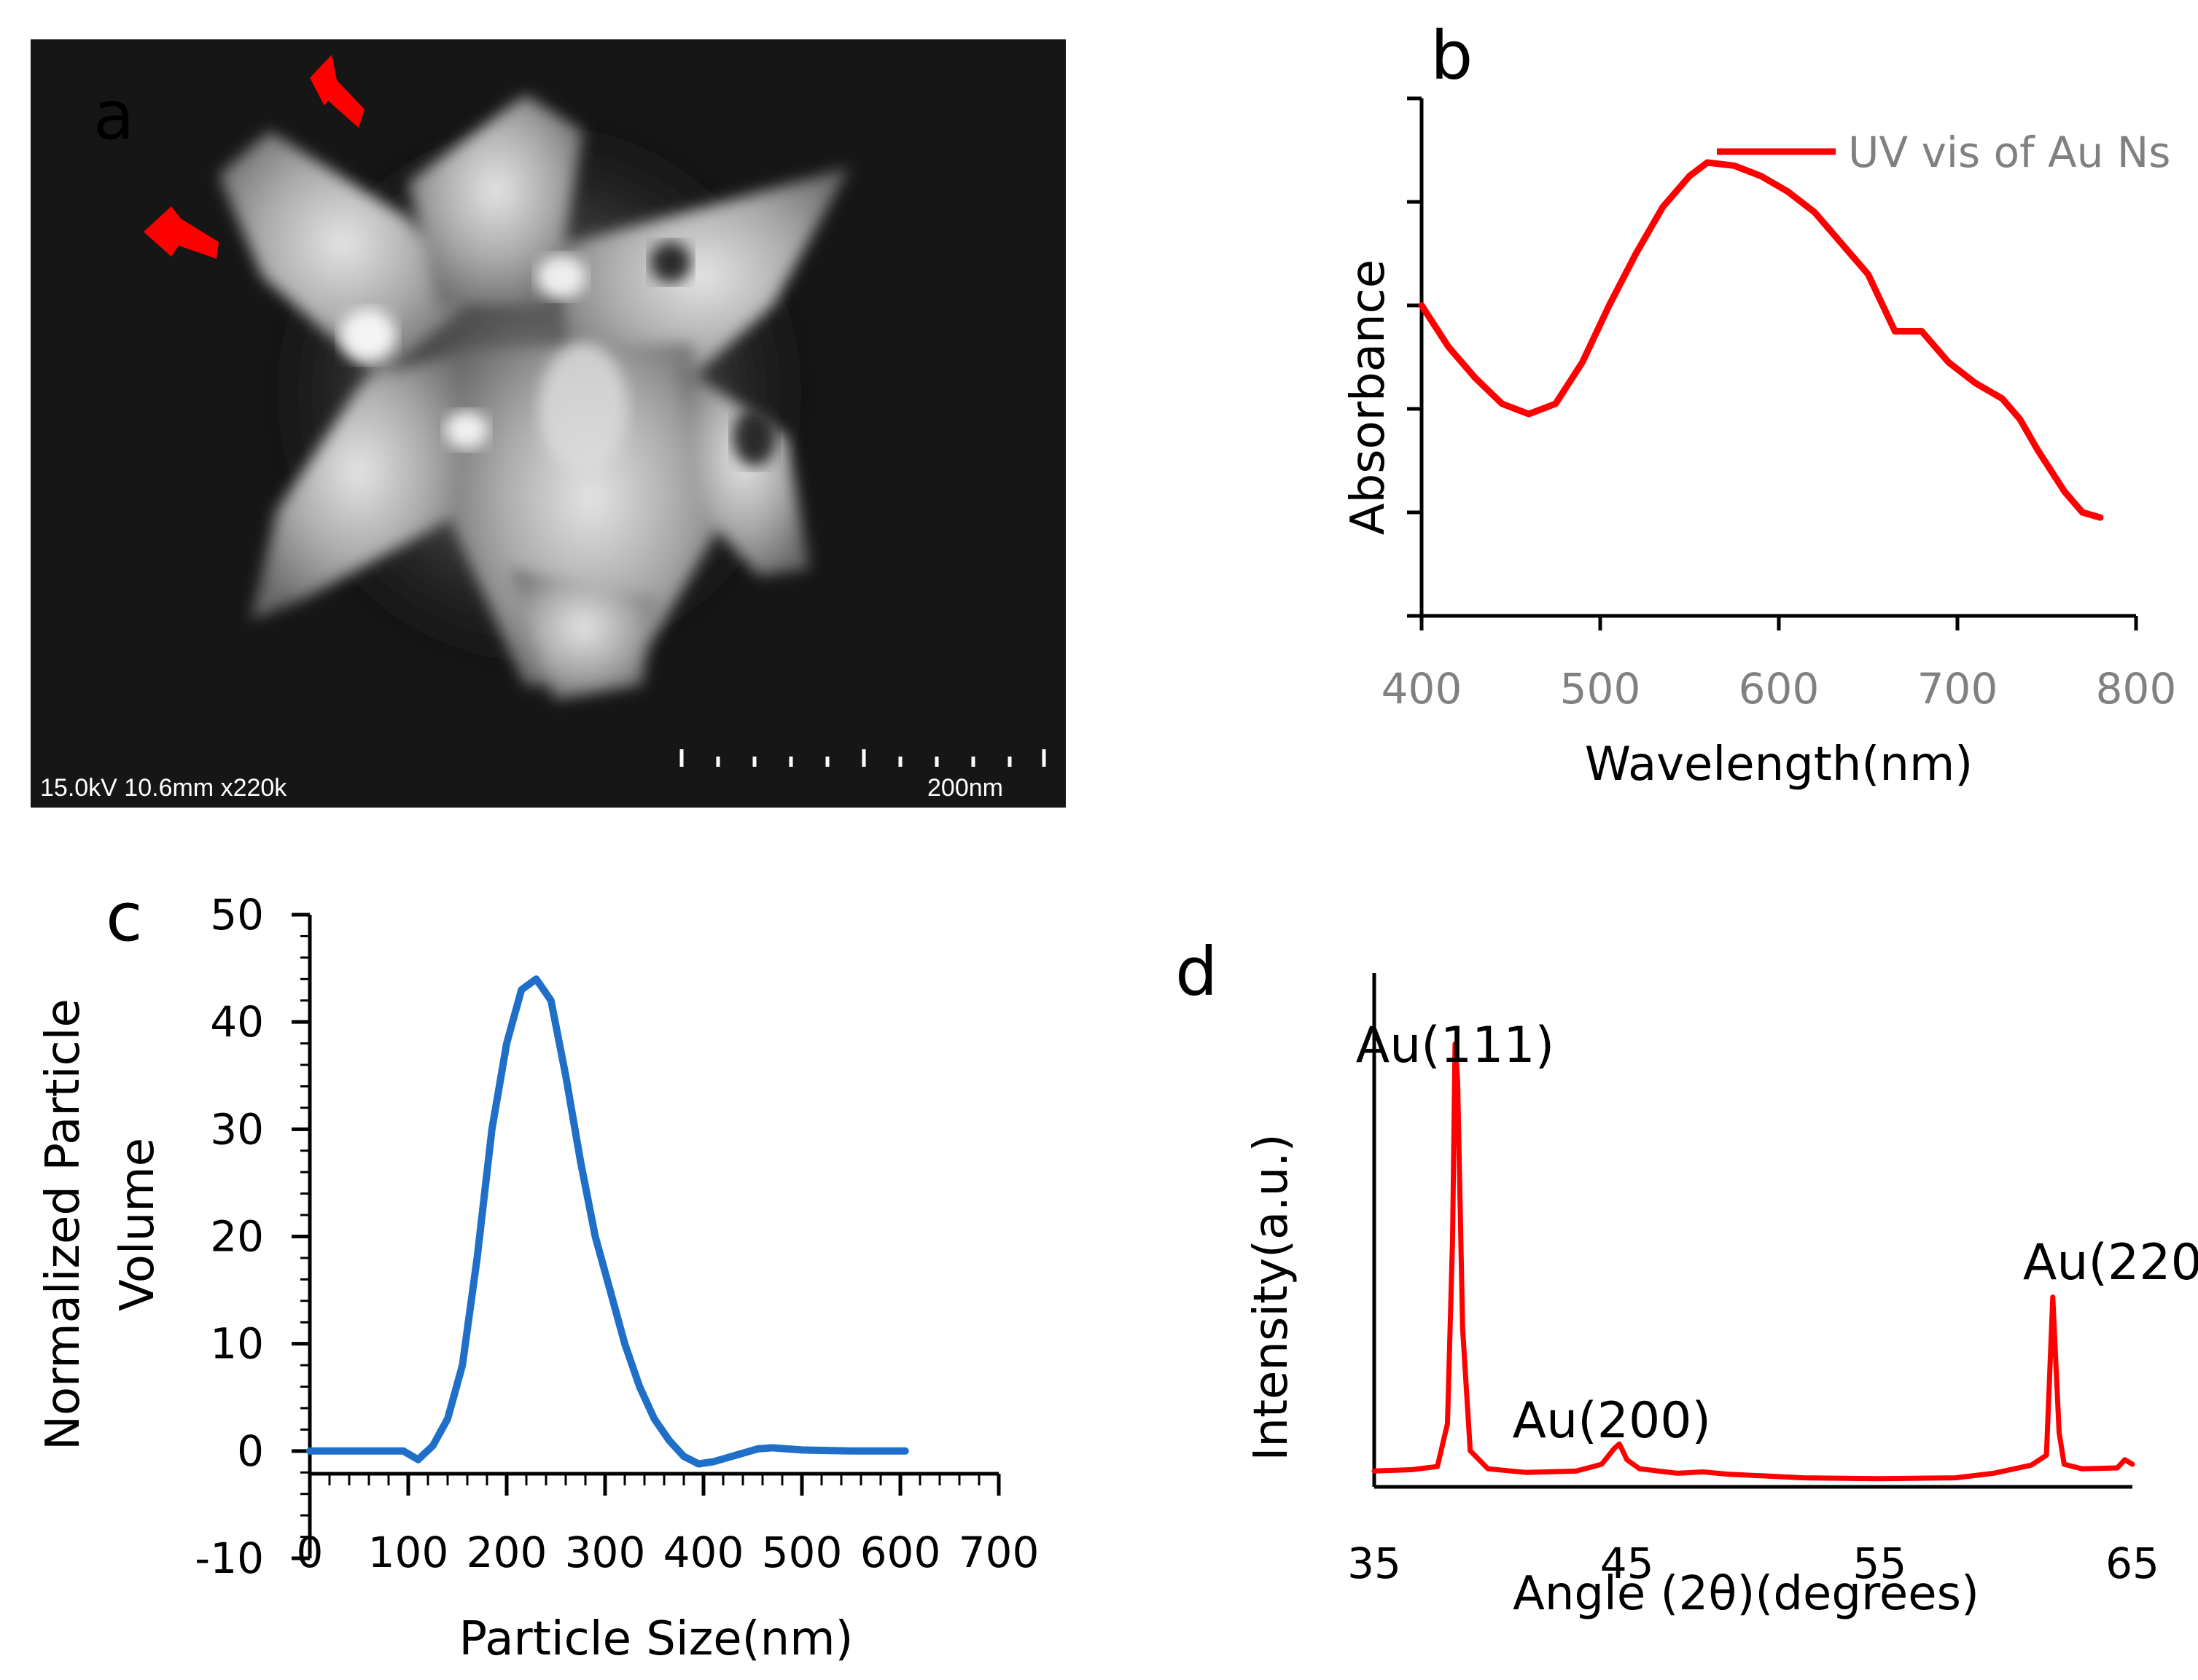 This screenshot has height=1680, width=2198. What do you see at coordinates (138, 1224) in the screenshot?
I see `c-y-axis-title-line-2: Volume` at bounding box center [138, 1224].